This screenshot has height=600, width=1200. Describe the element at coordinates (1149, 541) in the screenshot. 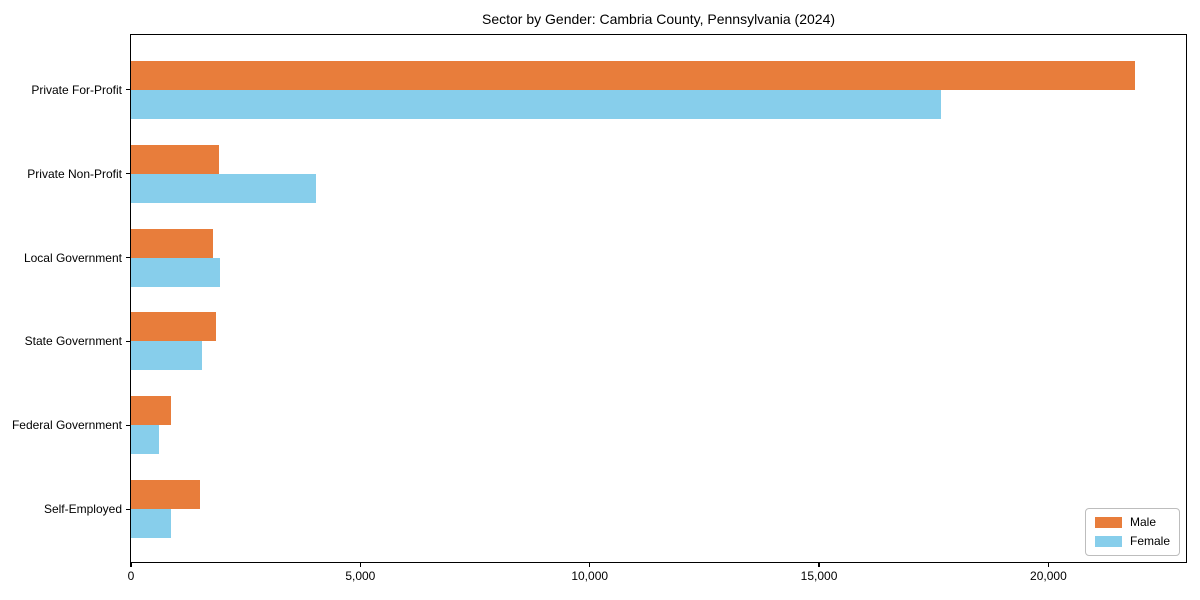

I see `legend-label-female: Female` at that location.